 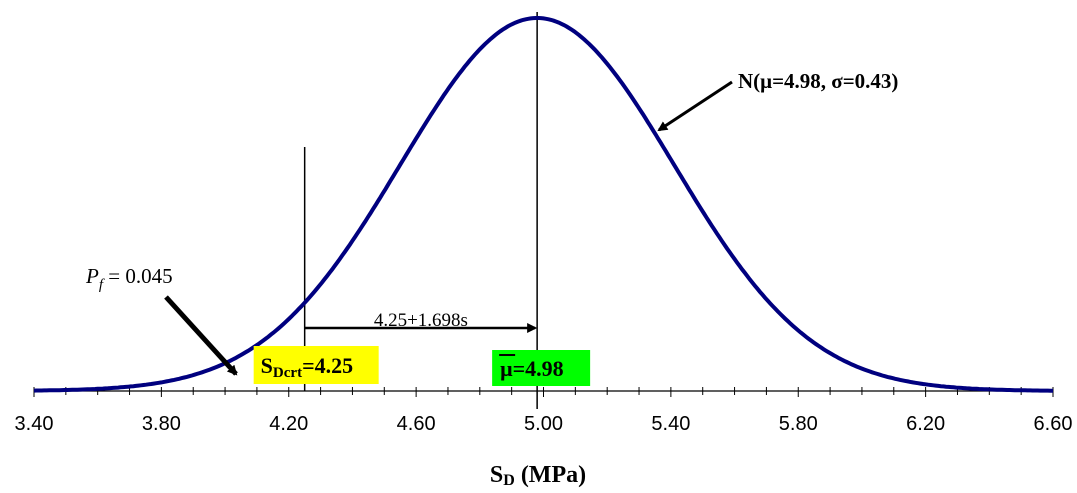 What do you see at coordinates (818, 81) in the screenshot?
I see `distribution-label: N(μ=4.98, σ=0.43)` at bounding box center [818, 81].